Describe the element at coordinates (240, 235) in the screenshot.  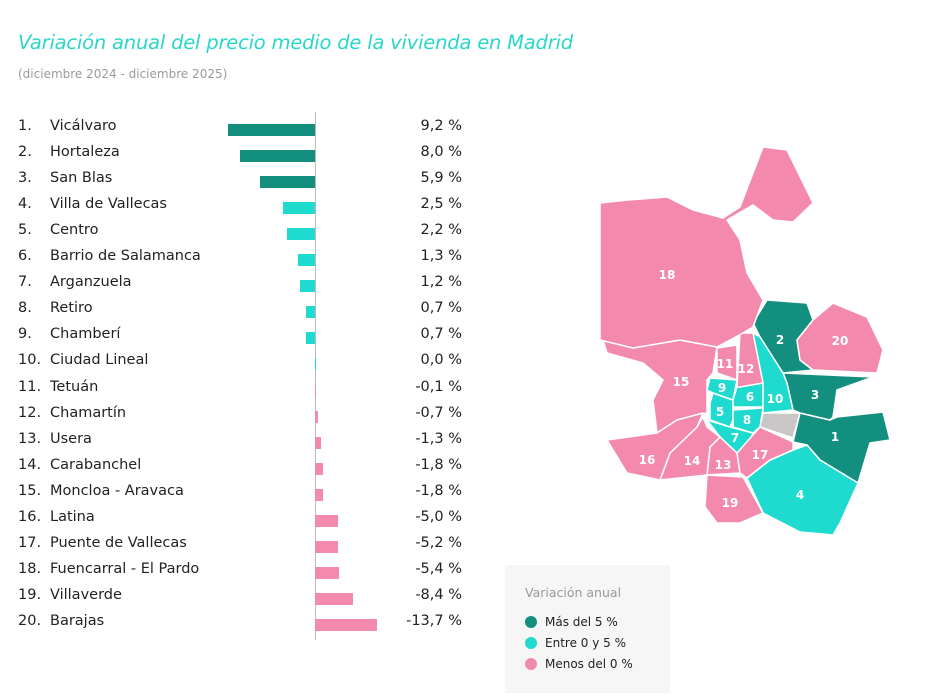
I see `ranking-row: 5. Centro 2,2 %` at that location.